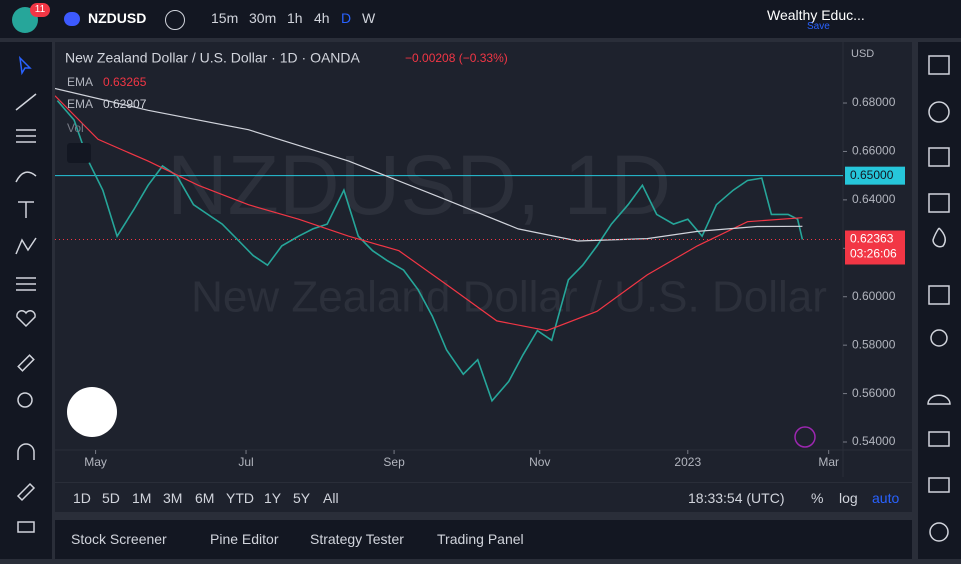 The image size is (961, 564). I want to click on streams, so click(939, 439).